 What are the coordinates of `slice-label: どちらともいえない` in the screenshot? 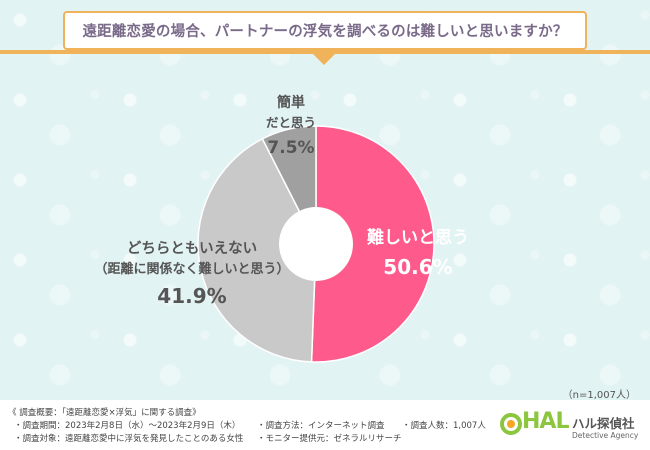 It's located at (192, 248).